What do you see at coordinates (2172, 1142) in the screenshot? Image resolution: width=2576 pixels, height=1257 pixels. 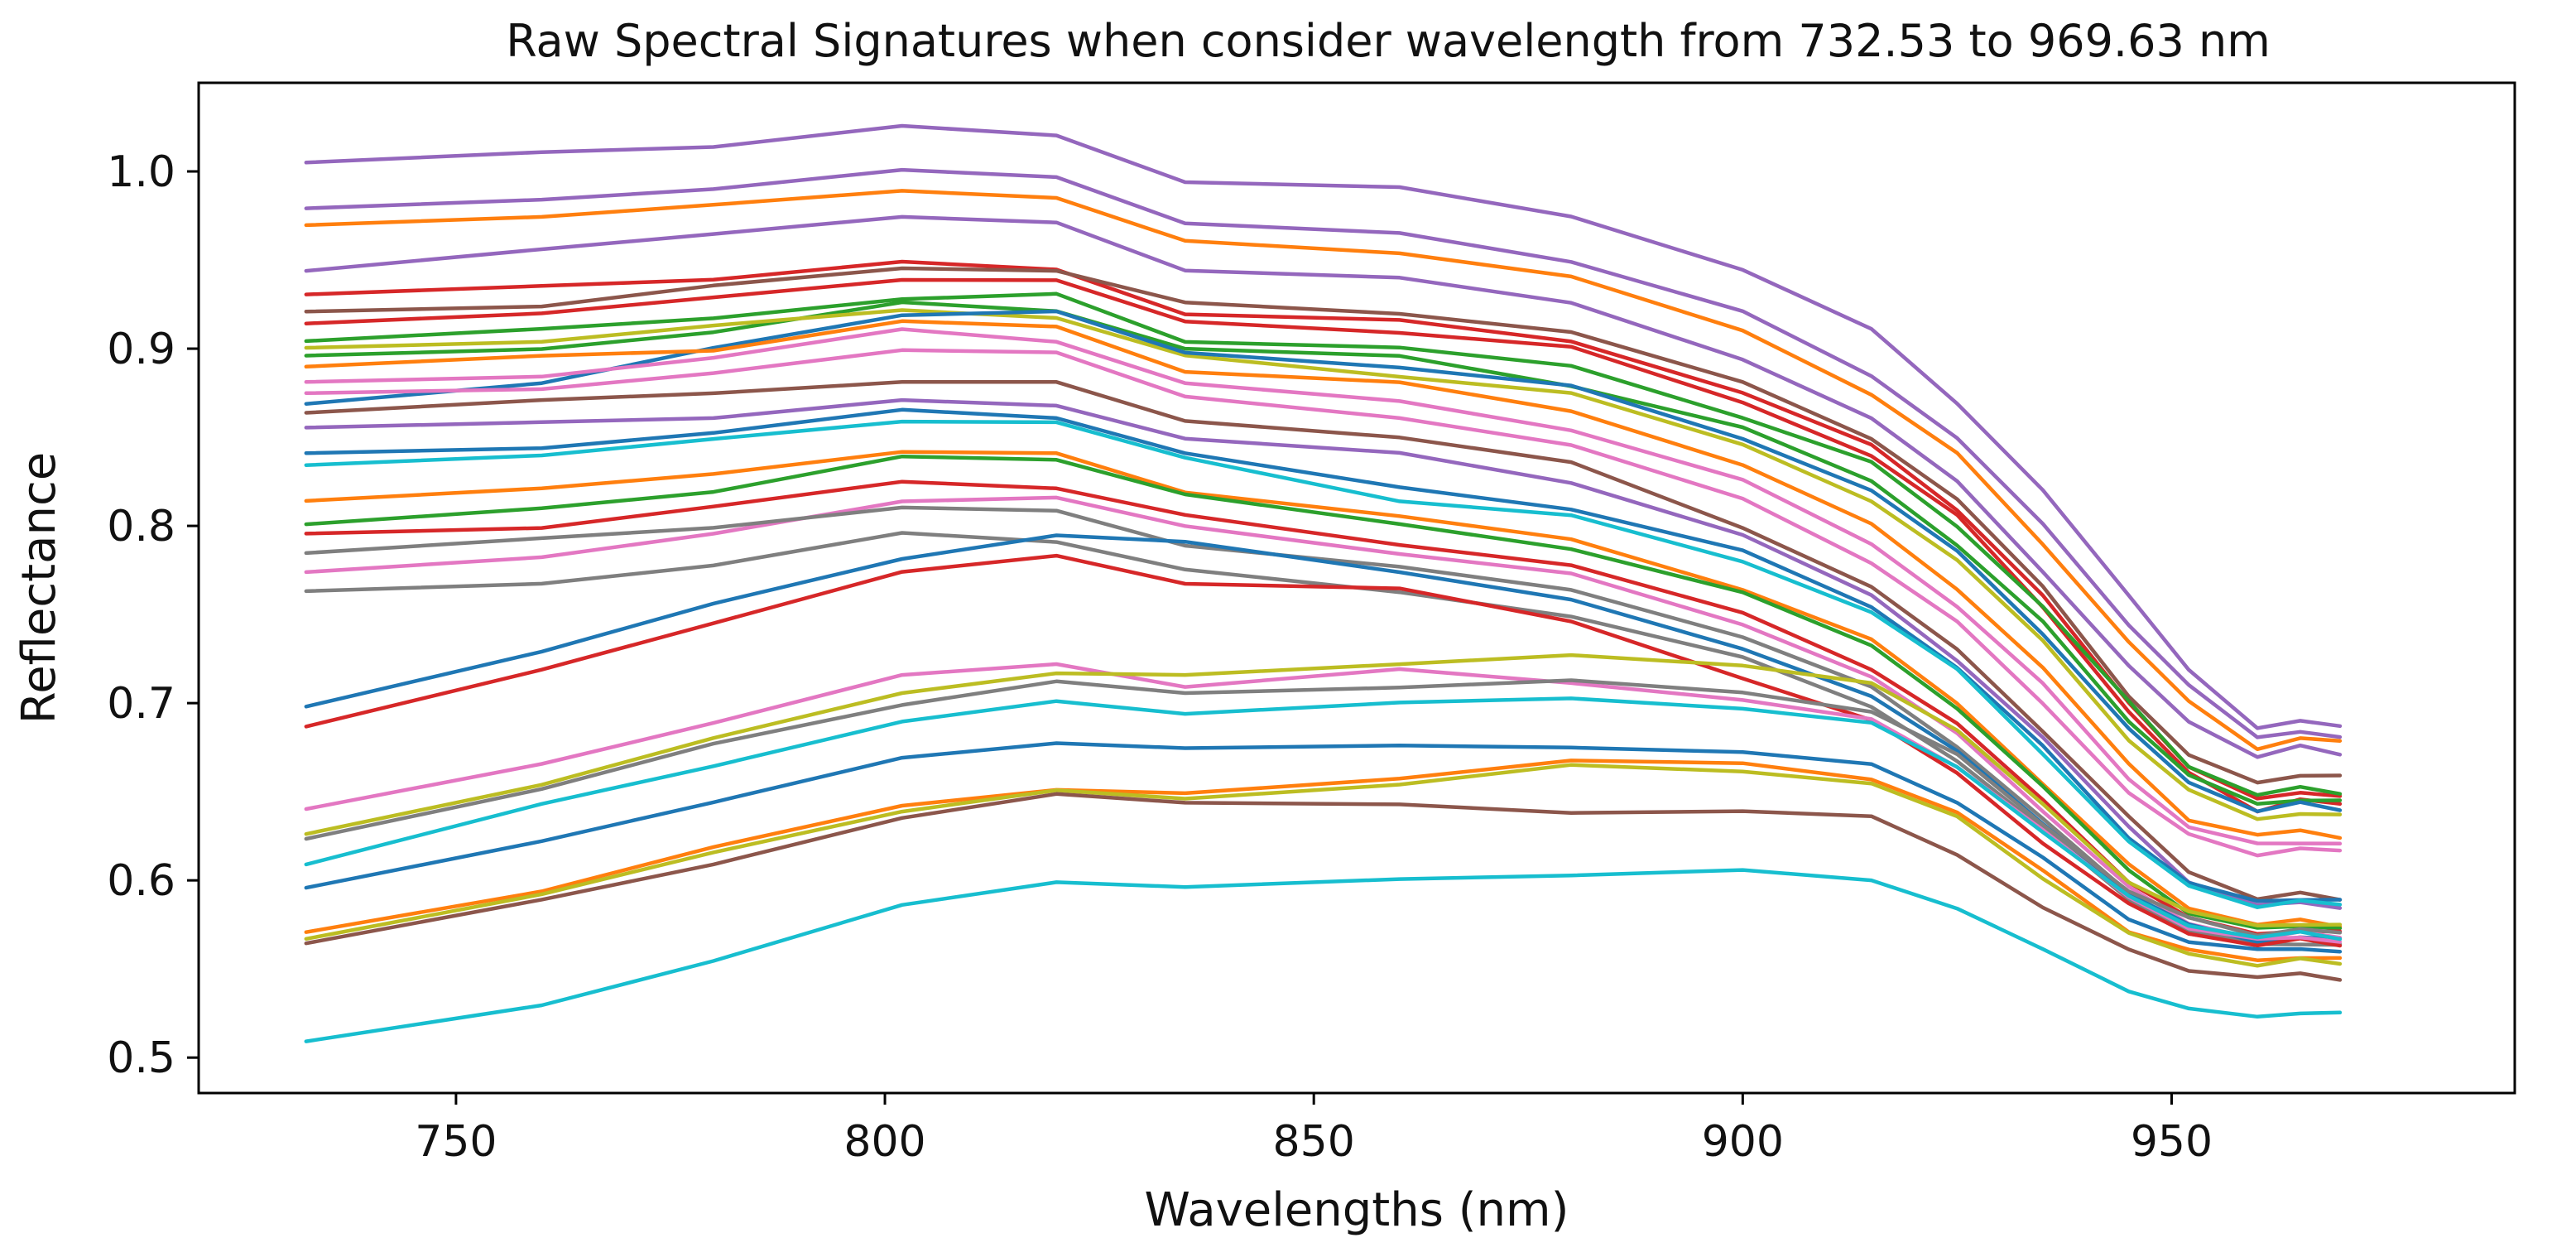 I see `x-tick-label: 950` at bounding box center [2172, 1142].